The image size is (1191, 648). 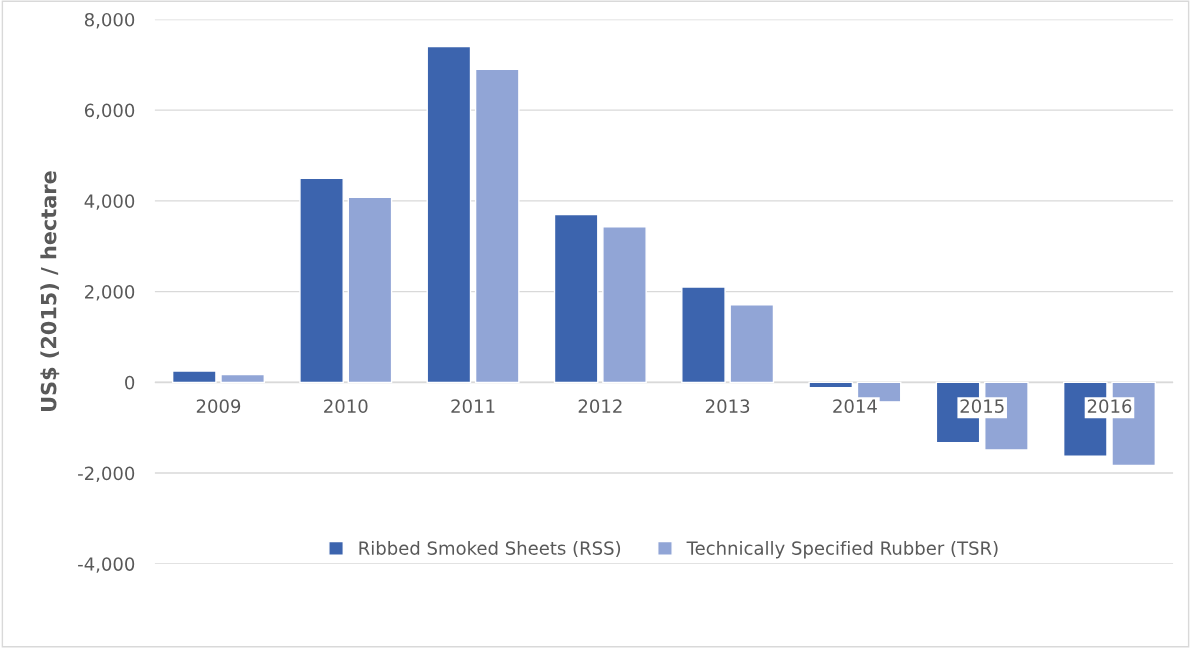 What do you see at coordinates (473, 406) in the screenshot?
I see `x-tick-label: 2011` at bounding box center [473, 406].